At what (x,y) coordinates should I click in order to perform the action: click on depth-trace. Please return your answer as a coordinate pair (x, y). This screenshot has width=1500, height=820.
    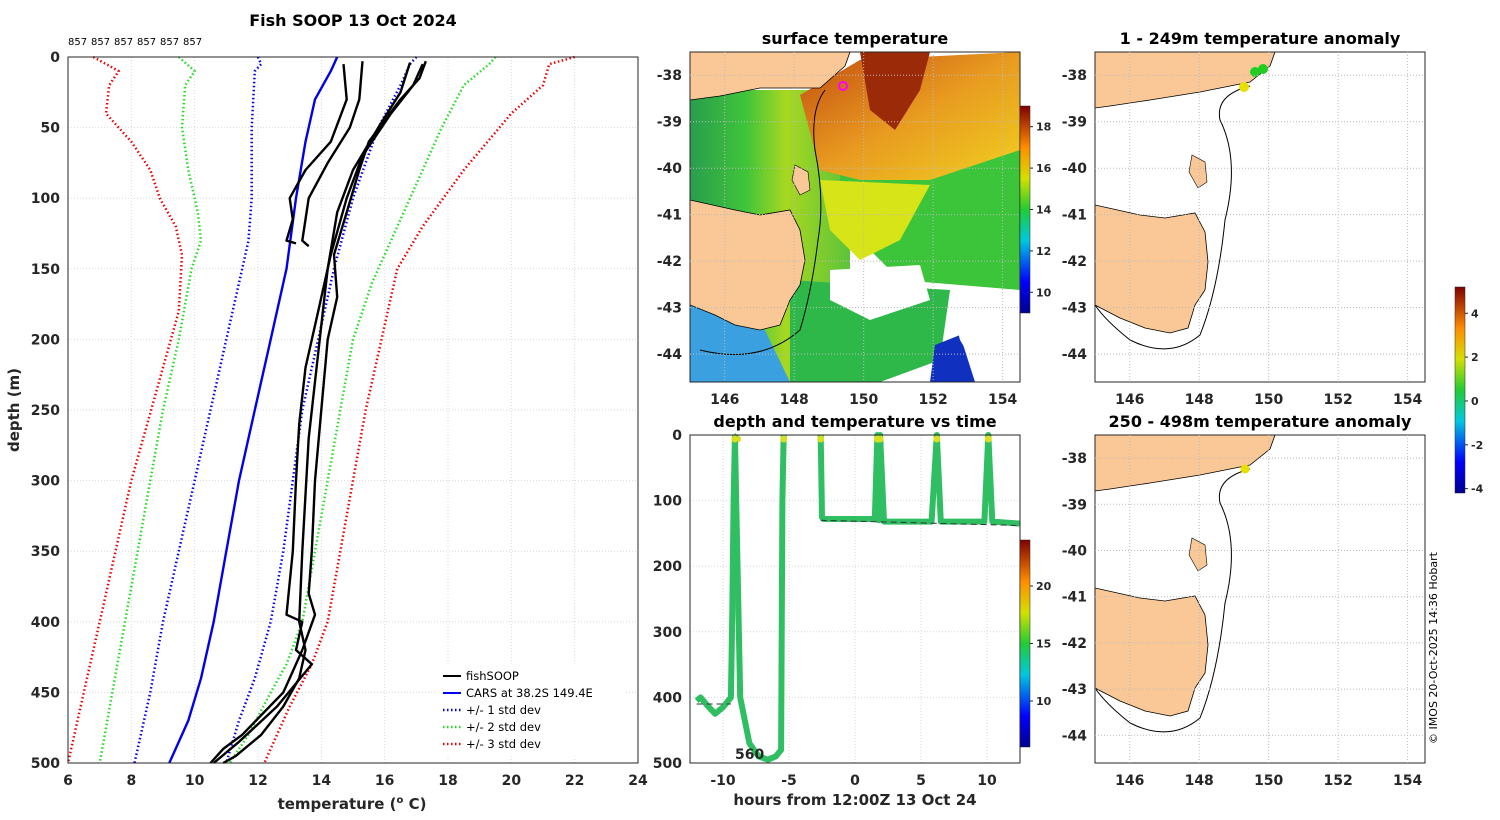
    Looking at the image, I should click on (717, 575).